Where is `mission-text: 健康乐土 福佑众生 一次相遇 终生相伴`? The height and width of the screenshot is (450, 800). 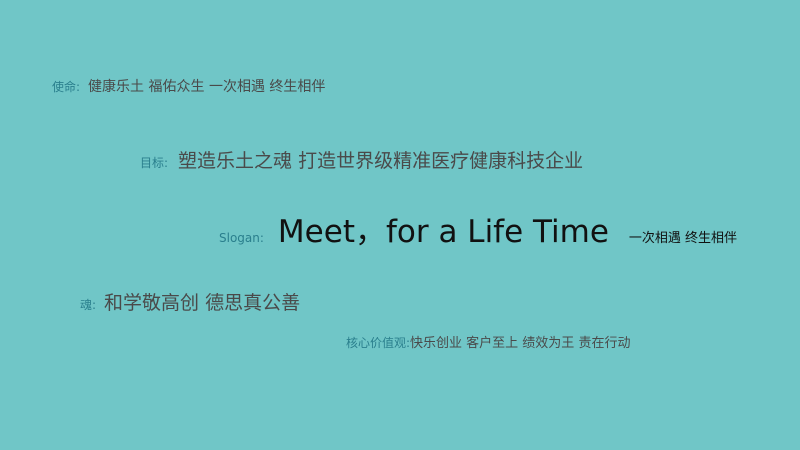
mission-text: 健康乐土 福佑众生 一次相遇 终生相伴 is located at coordinates (207, 87).